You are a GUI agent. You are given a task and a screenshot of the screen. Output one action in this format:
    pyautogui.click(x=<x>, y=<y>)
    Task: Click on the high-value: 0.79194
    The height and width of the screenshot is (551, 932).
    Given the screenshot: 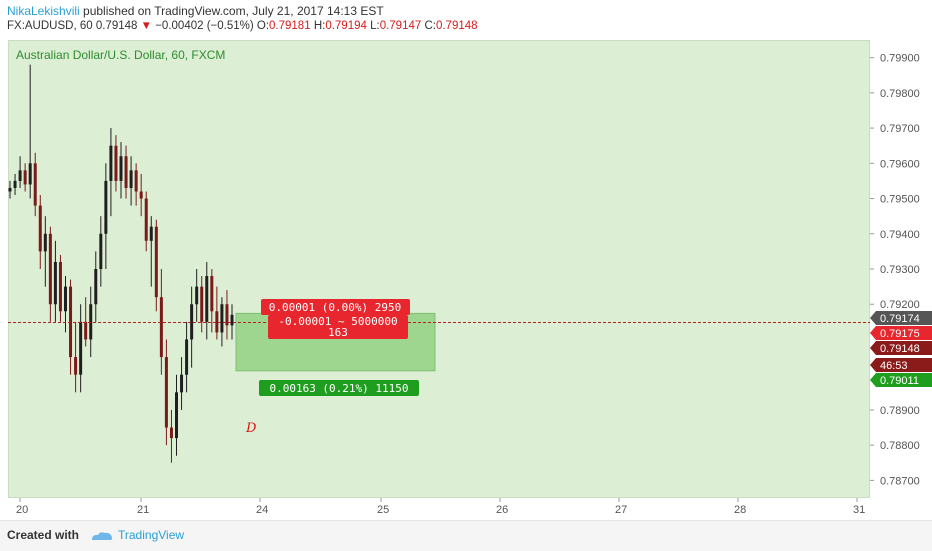 What is the action you would take?
    pyautogui.click(x=346, y=26)
    